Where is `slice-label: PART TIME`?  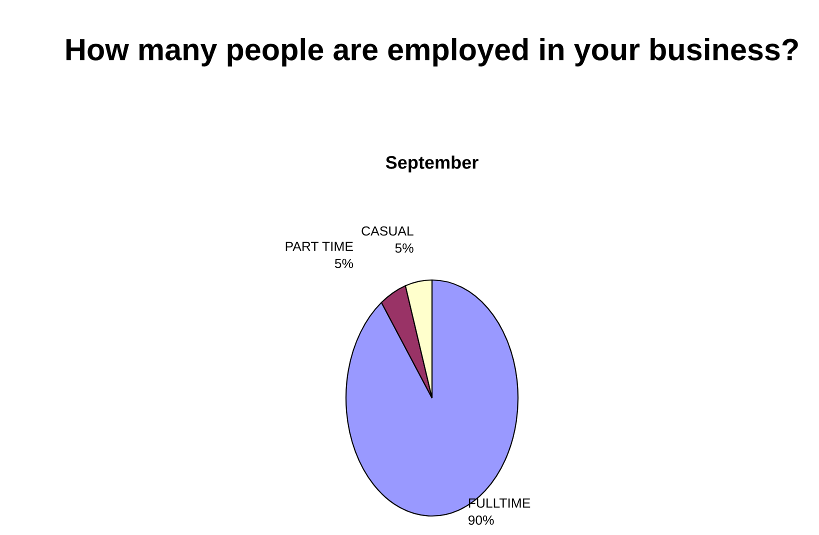
slice-label: PART TIME is located at coordinates (319, 246).